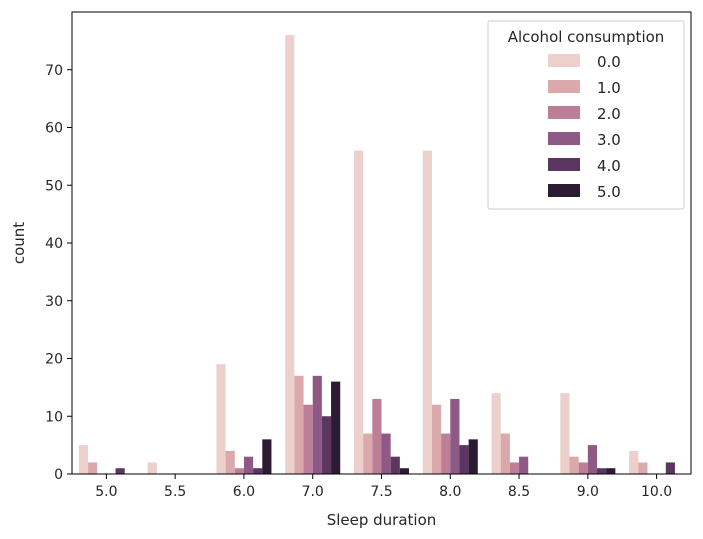 The height and width of the screenshot is (539, 703). I want to click on bar-5.0-series-4.0, so click(120, 471).